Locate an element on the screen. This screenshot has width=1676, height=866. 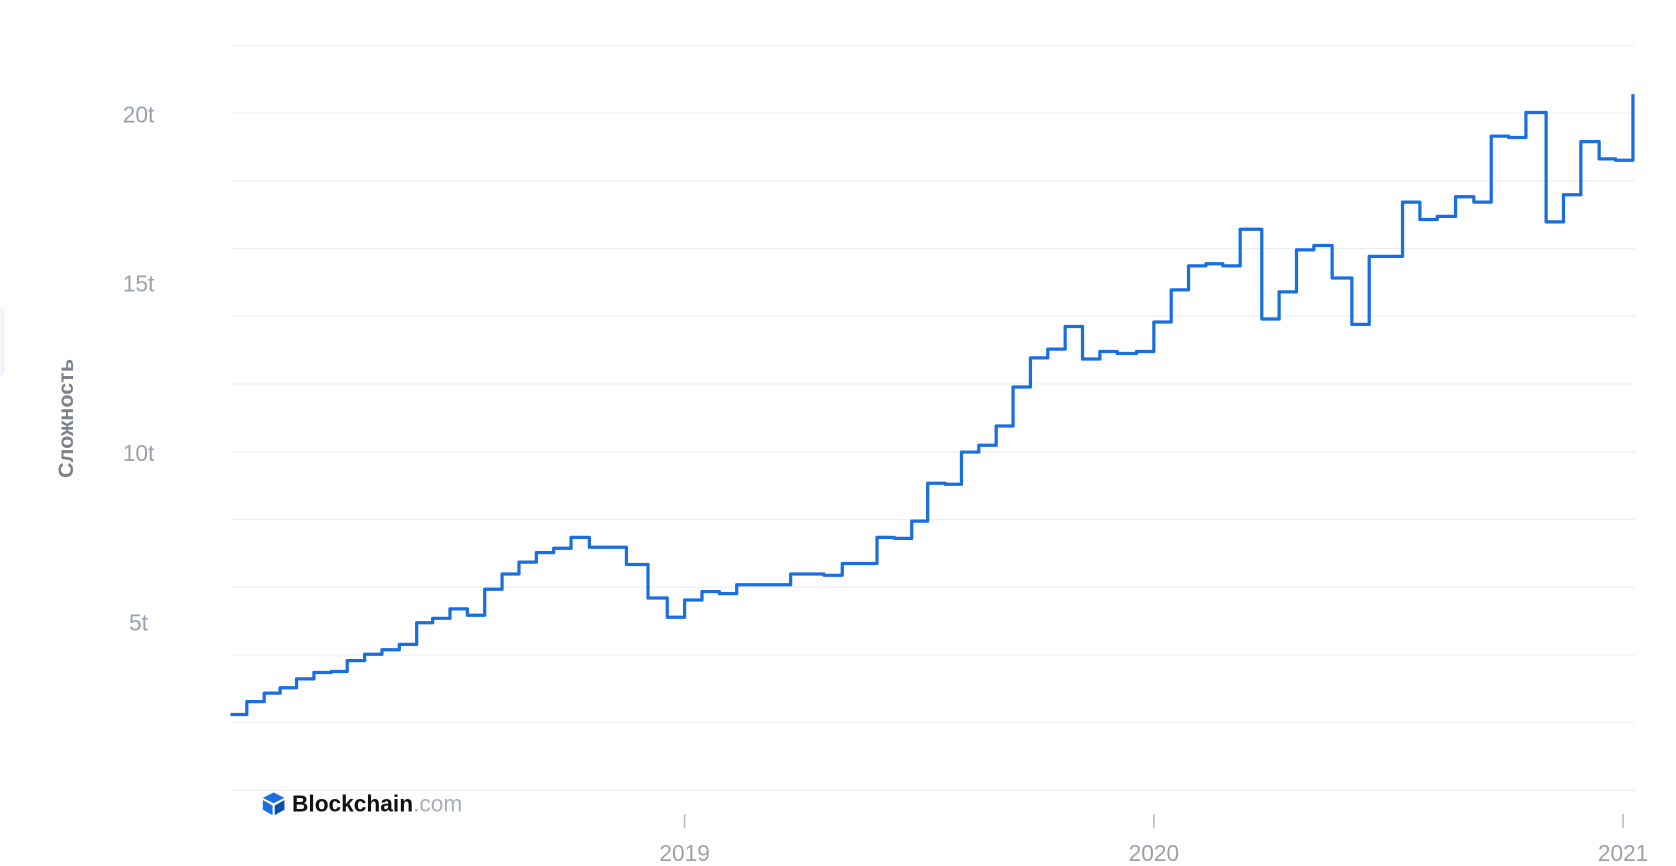
watermark-suffix: .com is located at coordinates (437, 803).